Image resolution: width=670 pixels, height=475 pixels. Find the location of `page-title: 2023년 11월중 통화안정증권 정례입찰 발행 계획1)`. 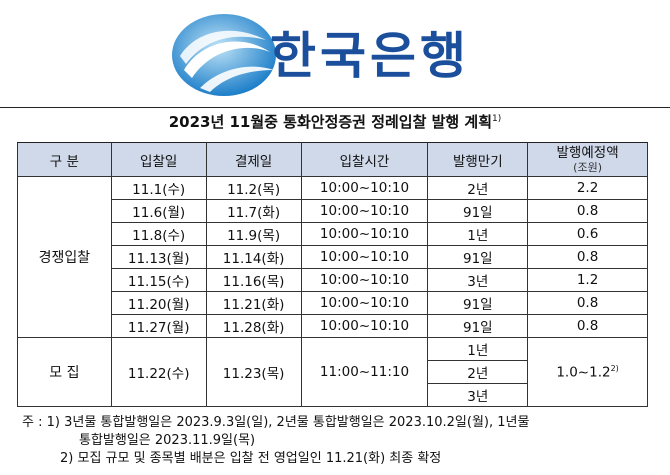

page-title: 2023년 11월중 통화안정증권 정례입찰 발행 계획1) is located at coordinates (335, 121).